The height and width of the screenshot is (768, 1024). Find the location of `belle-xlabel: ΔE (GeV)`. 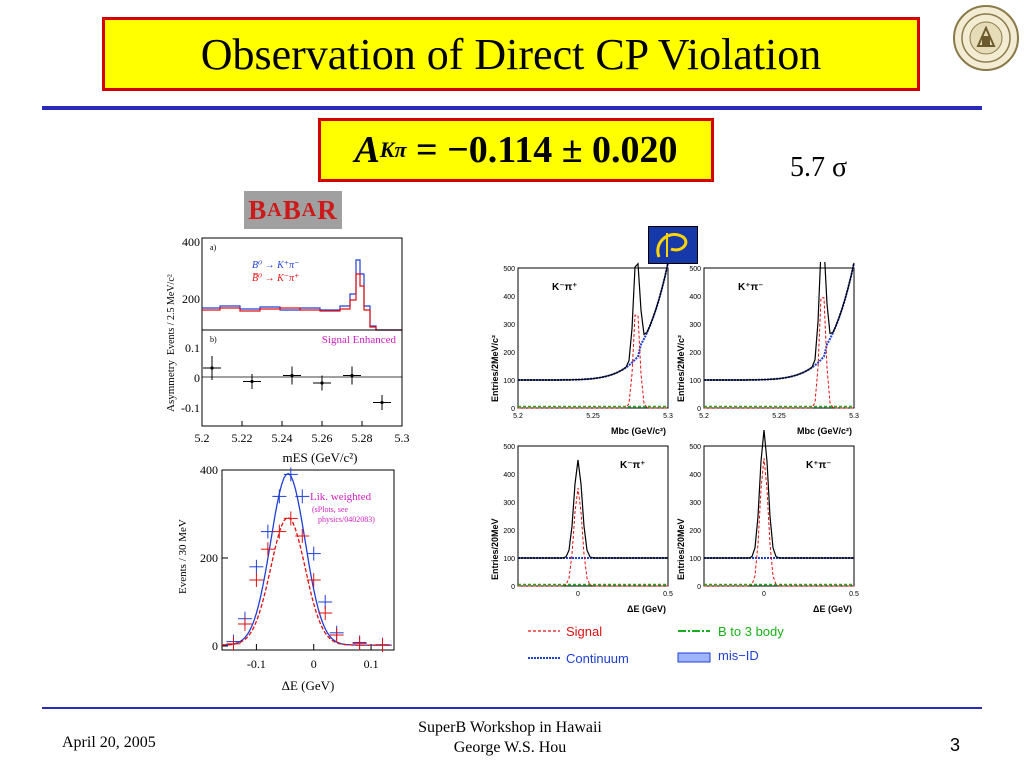

belle-xlabel: ΔE (GeV) is located at coordinates (832, 609).